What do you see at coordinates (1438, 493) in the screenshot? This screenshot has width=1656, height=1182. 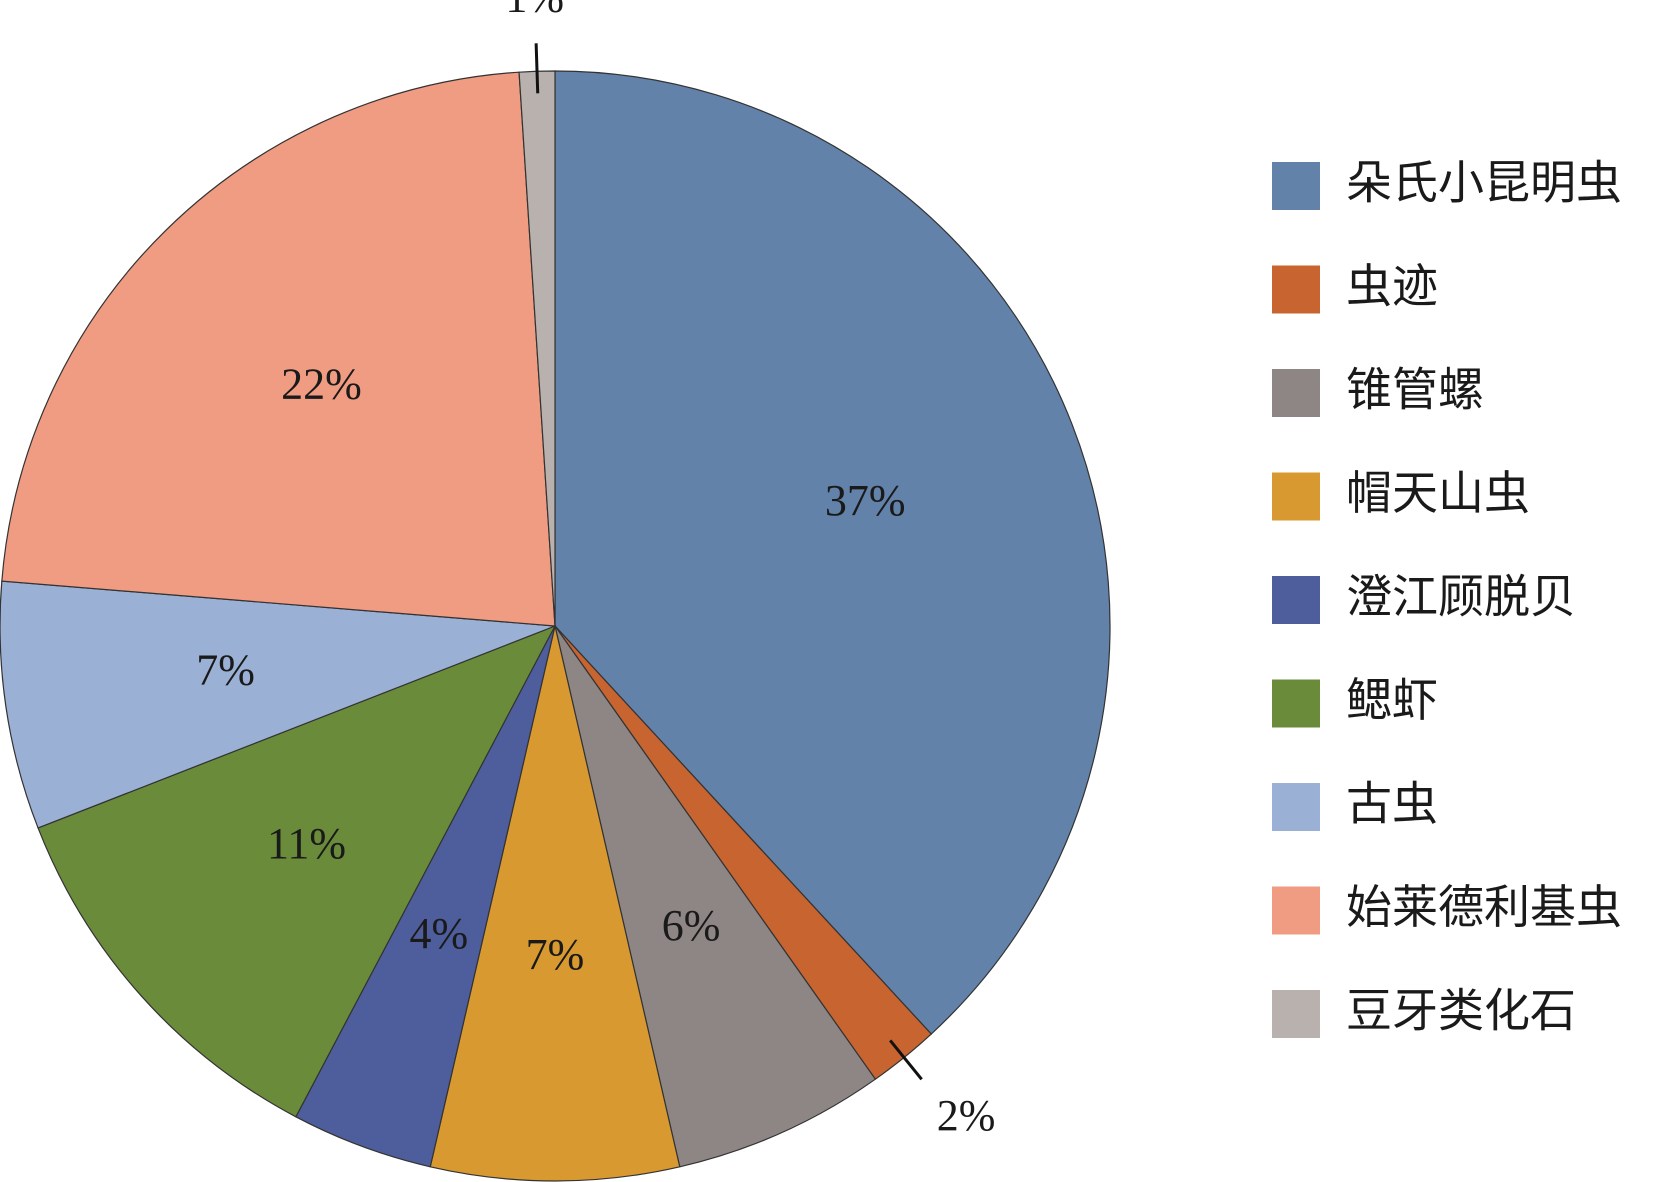 I see `legend-label-3: 帽天山虫` at bounding box center [1438, 493].